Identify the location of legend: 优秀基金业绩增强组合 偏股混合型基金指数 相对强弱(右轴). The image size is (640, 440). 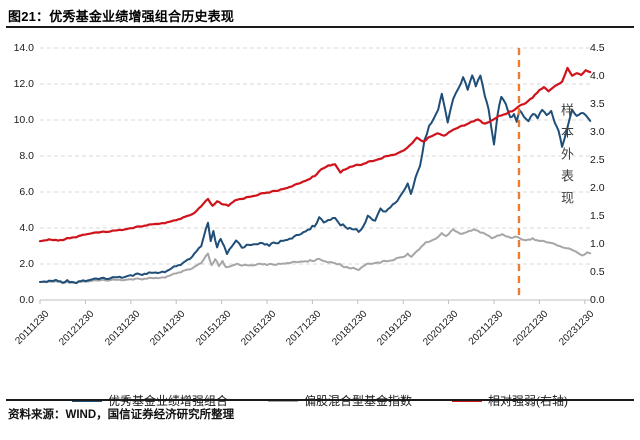
(320, 400).